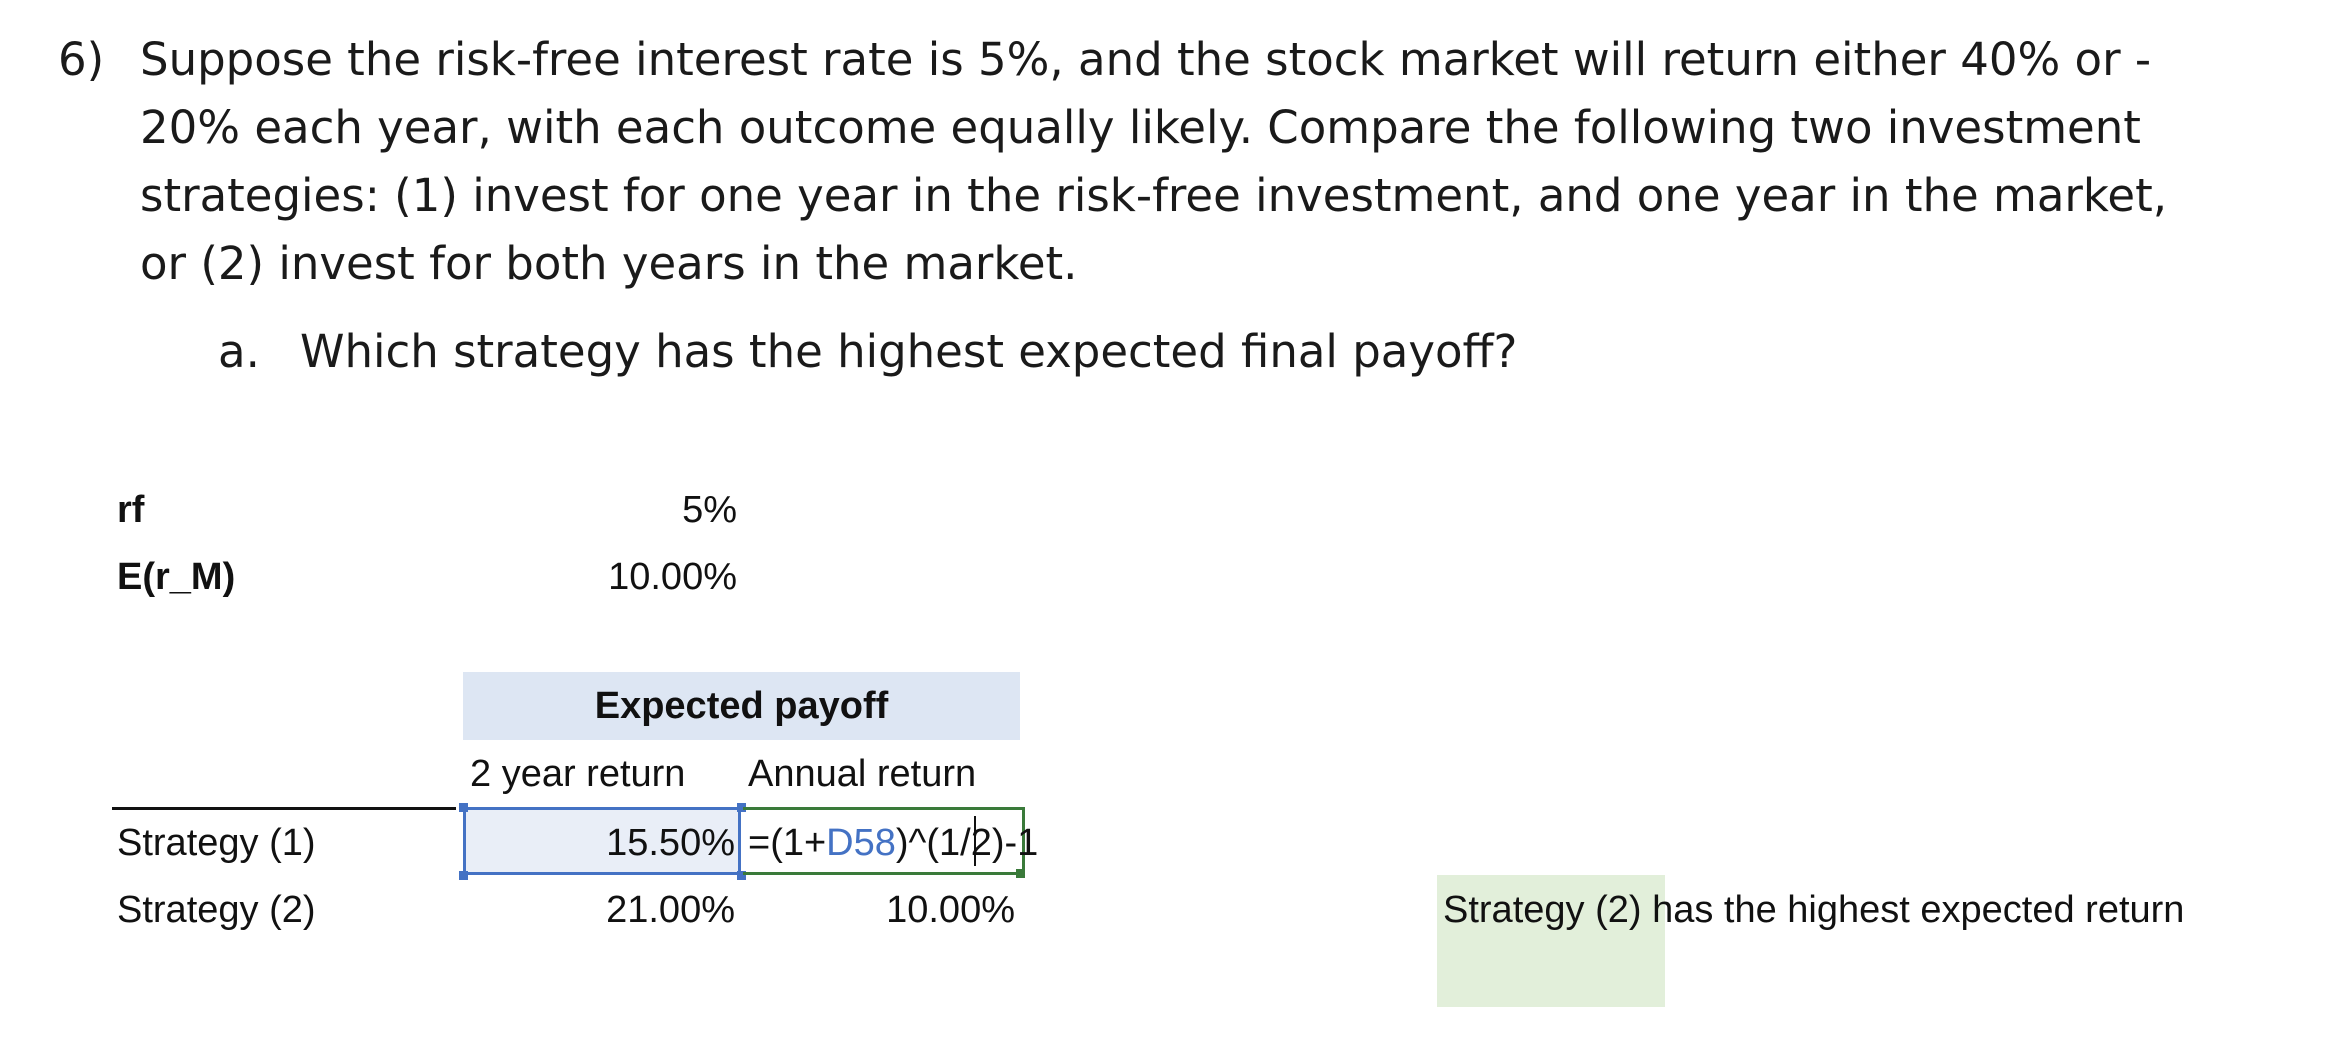 Image resolution: width=2342 pixels, height=1042 pixels. I want to click on subquestion-letter: a., so click(239, 351).